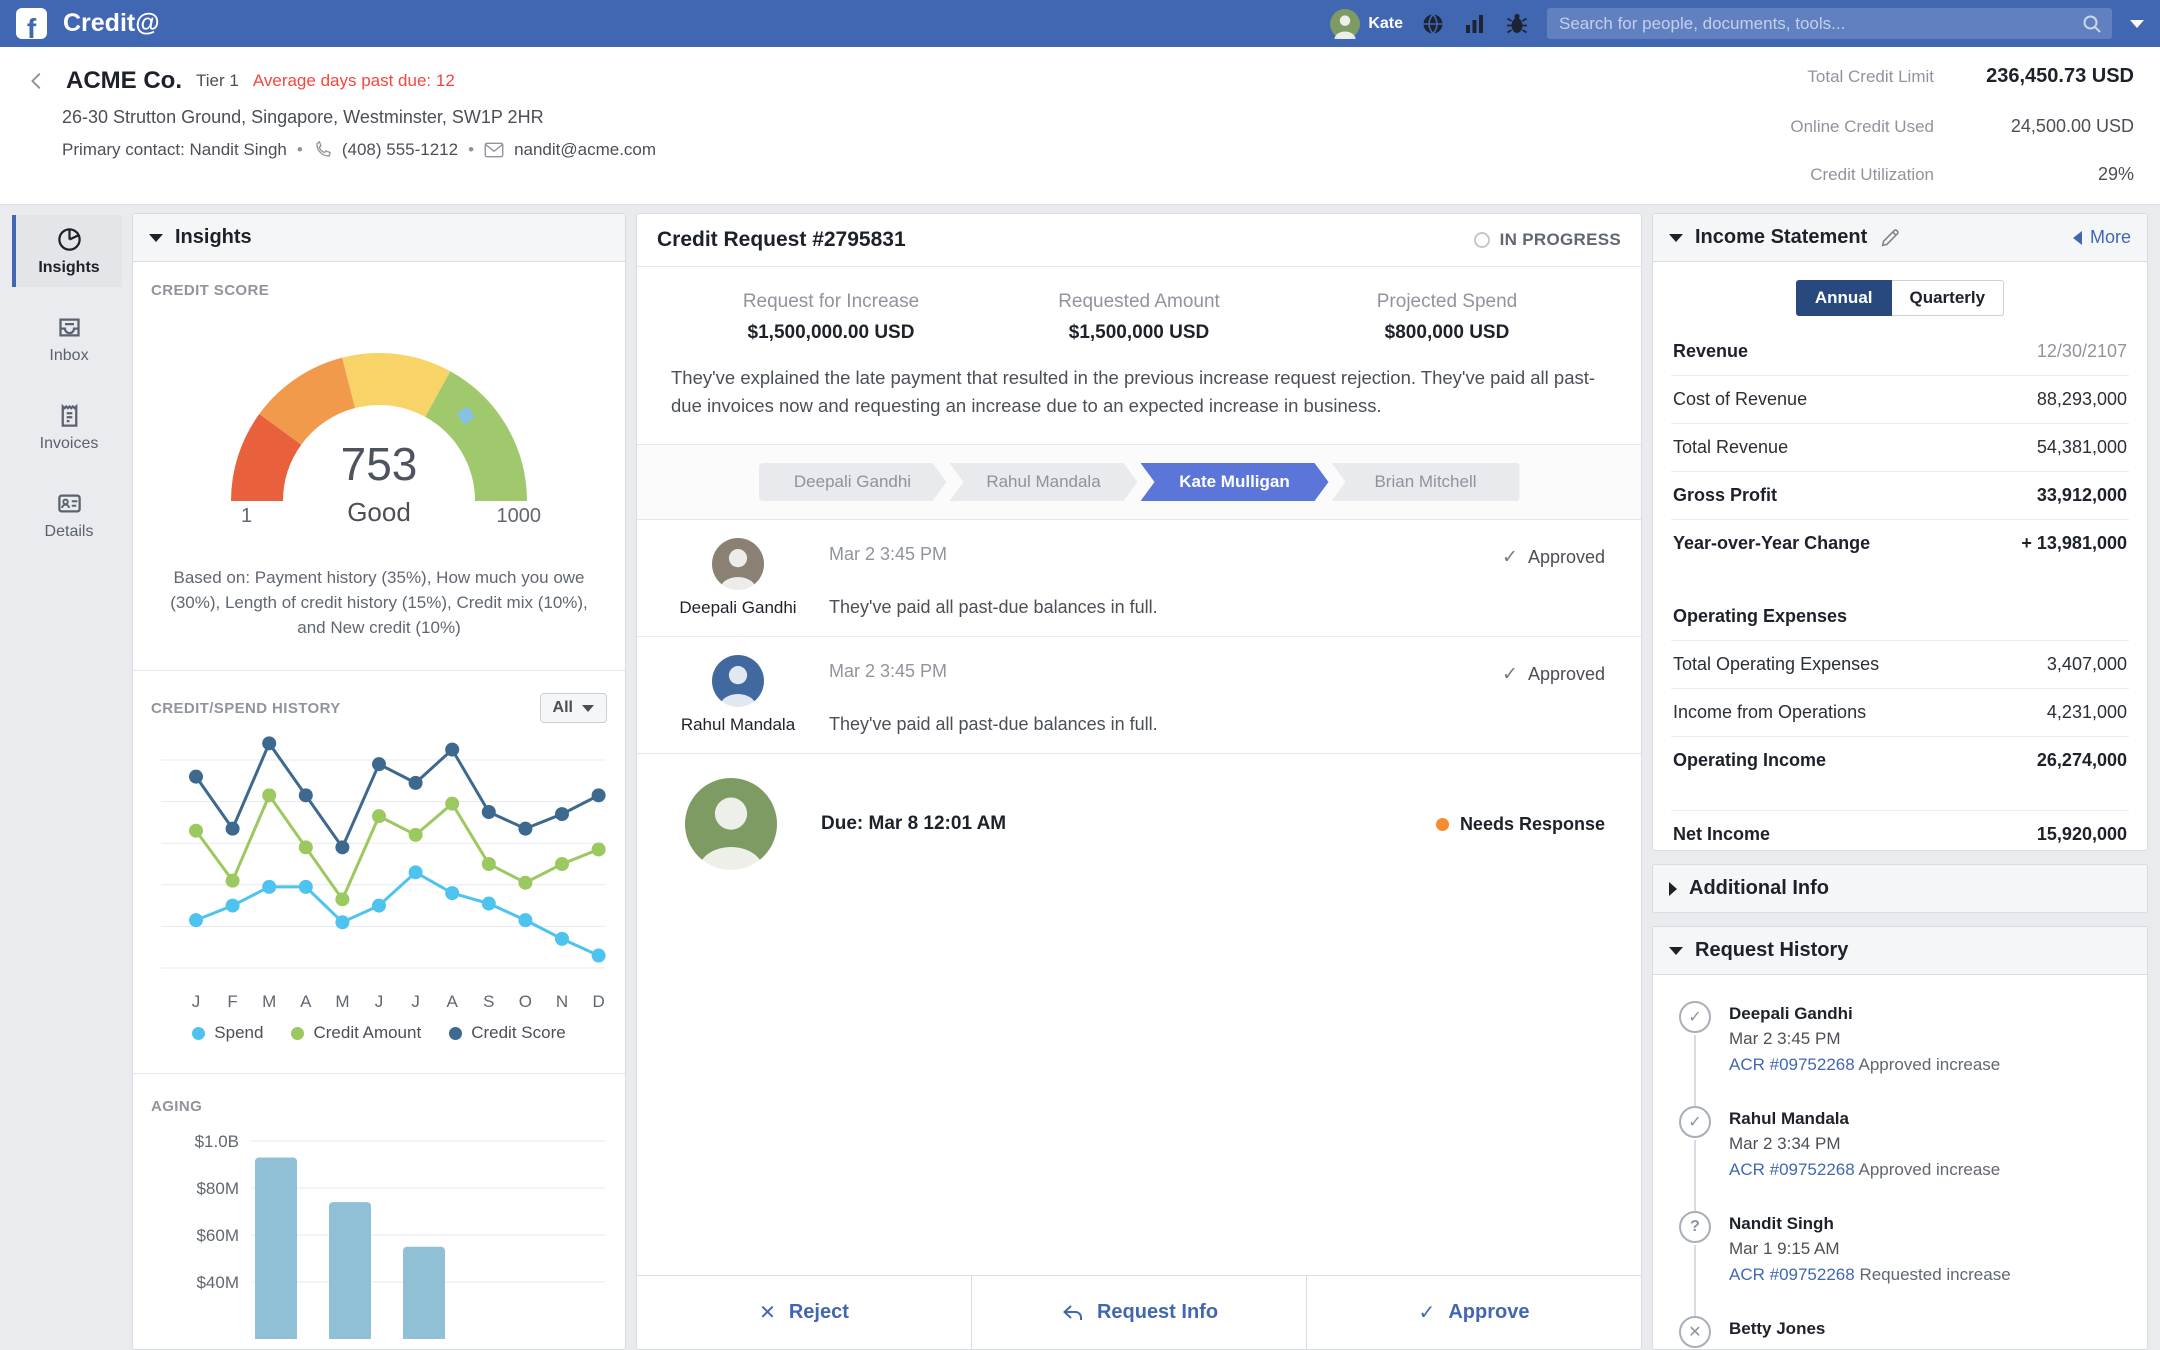 The width and height of the screenshot is (2160, 1350). I want to click on more-link: More, so click(2101, 237).